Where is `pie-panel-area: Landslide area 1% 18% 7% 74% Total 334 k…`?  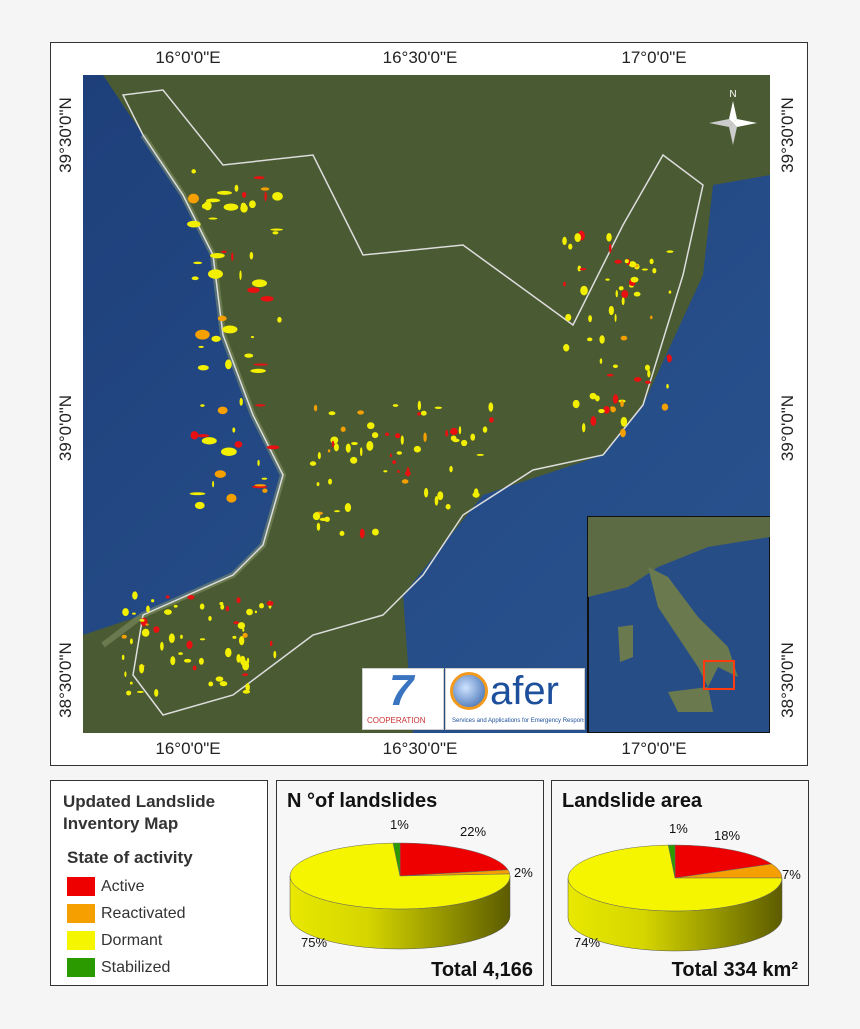
pie-panel-area: Landslide area 1% 18% 7% 74% Total 334 k… is located at coordinates (680, 883).